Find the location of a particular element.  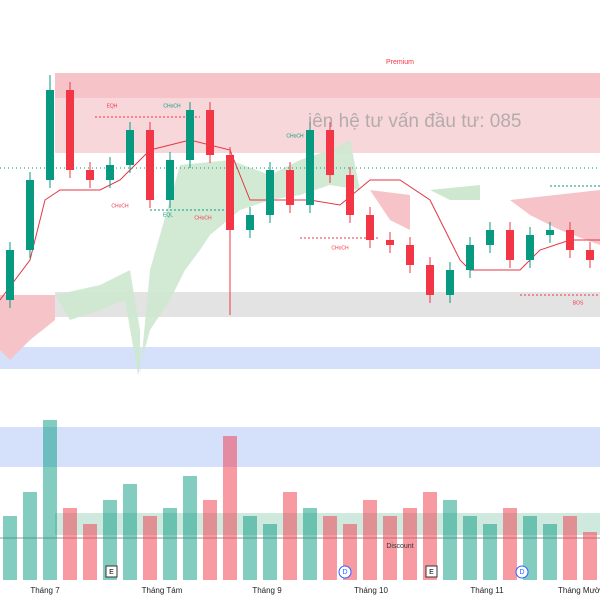

x-tick-label: Tháng 11 is located at coordinates (487, 590).